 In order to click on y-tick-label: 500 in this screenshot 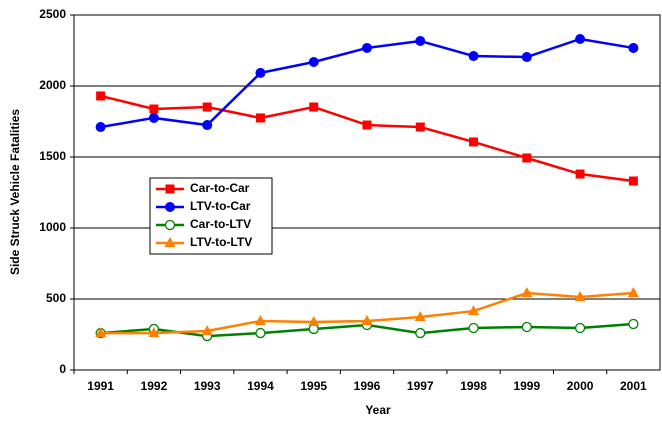, I will do `click(56, 298)`.